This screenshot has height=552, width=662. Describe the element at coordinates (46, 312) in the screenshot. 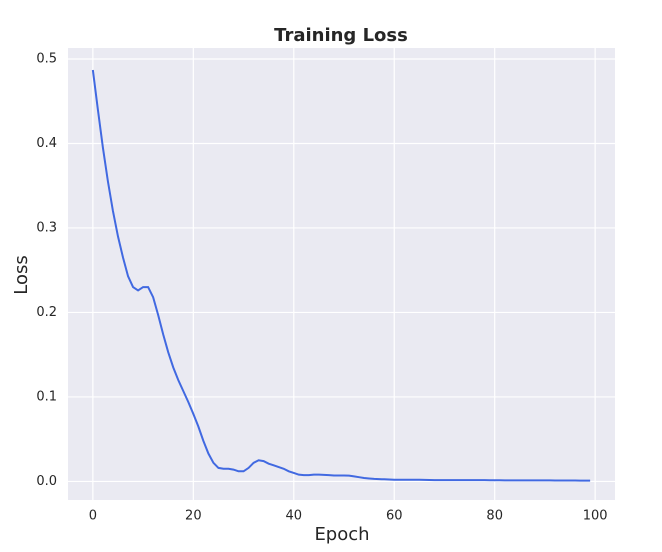

I see `y-tick-label: 0.2` at that location.